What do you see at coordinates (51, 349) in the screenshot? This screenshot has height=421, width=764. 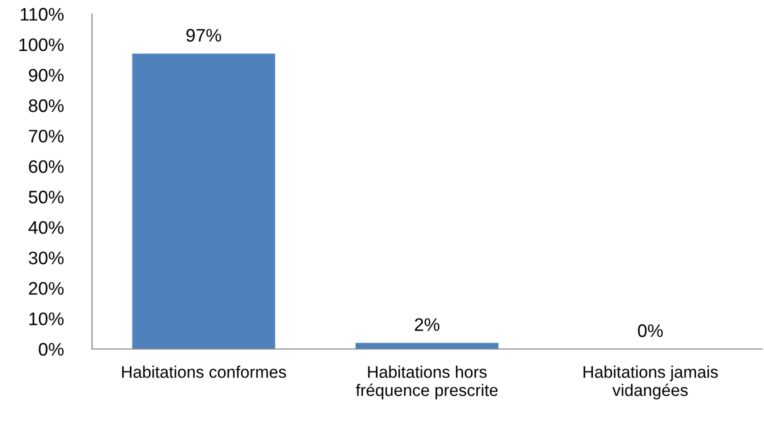 I see `y-tick-label: 0%` at bounding box center [51, 349].